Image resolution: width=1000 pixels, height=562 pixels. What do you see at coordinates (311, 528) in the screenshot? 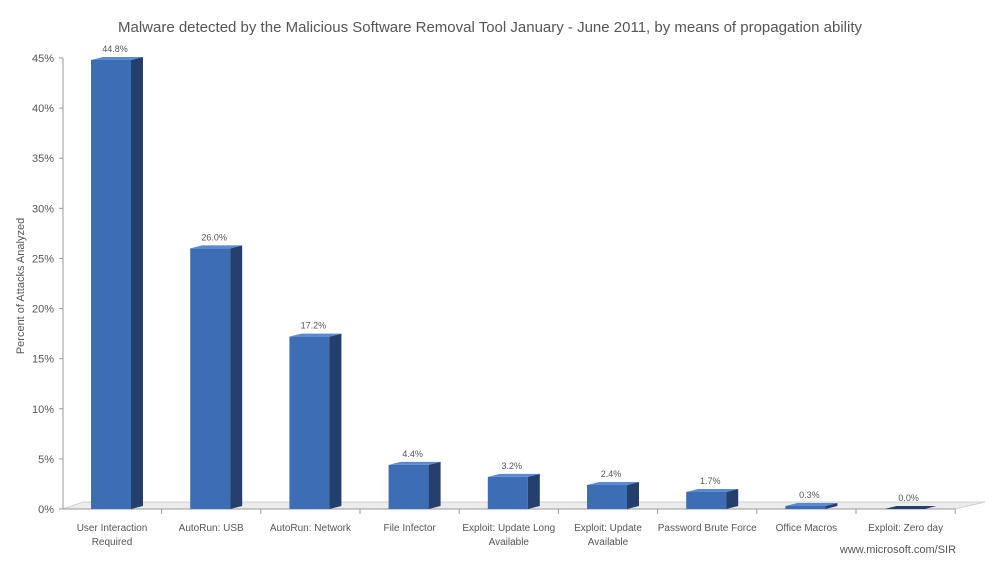
I see `category-label: AutoRun: Network` at bounding box center [311, 528].